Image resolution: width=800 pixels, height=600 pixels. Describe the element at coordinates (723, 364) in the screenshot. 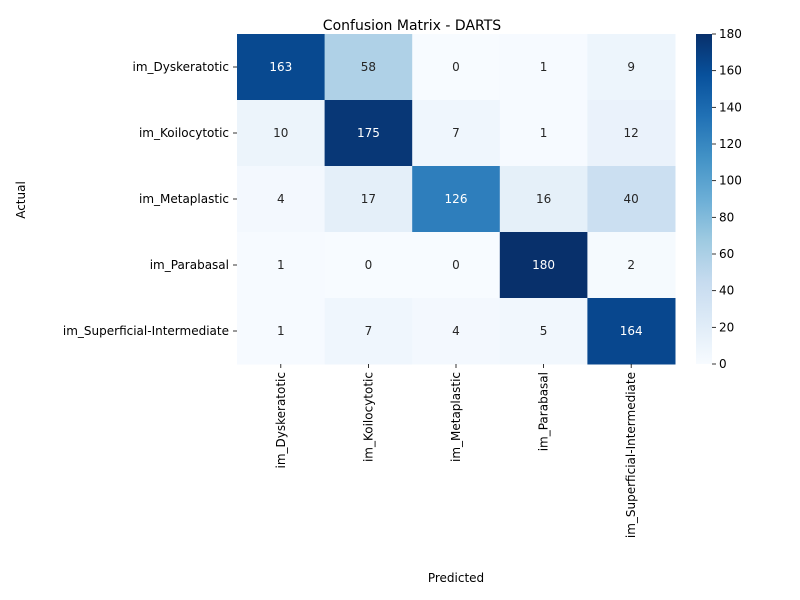

I see `colorbar-tick-label: 0` at that location.